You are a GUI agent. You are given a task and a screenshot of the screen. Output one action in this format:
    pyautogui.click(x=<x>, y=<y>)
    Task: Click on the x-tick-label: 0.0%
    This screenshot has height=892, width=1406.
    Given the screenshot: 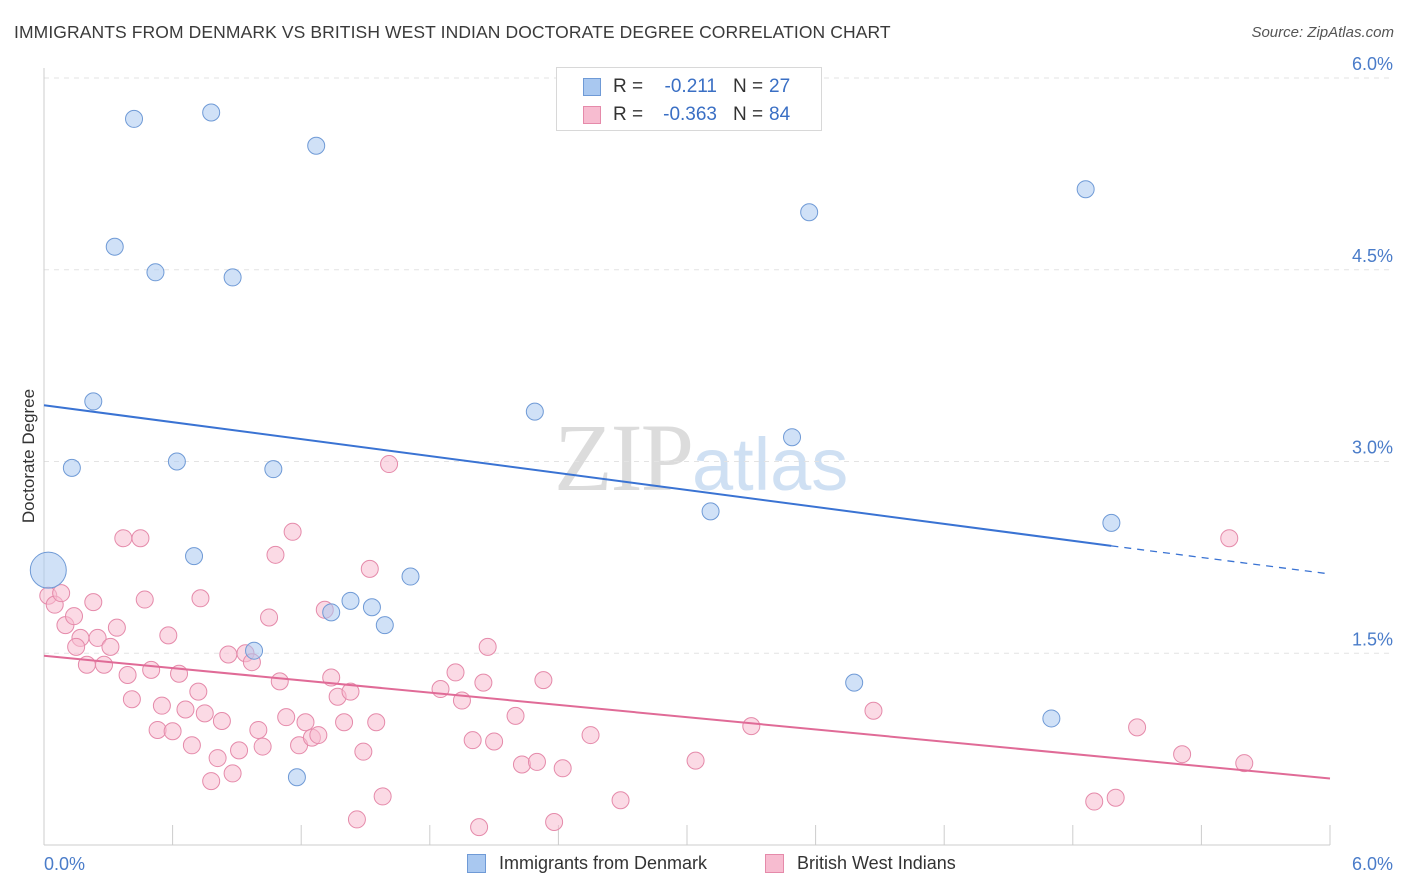 What is the action you would take?
    pyautogui.click(x=64, y=864)
    